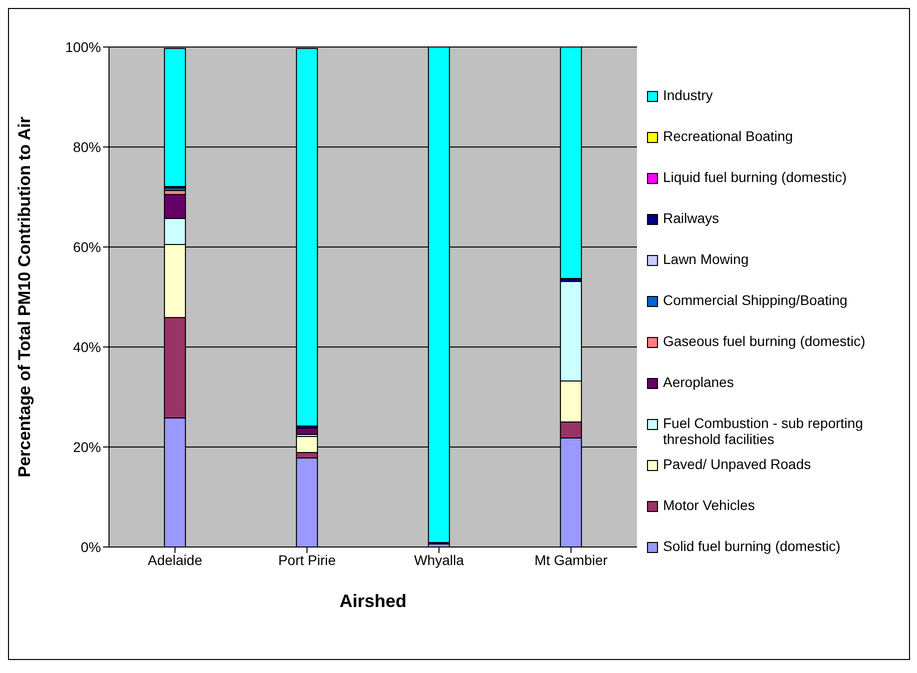 This screenshot has height=673, width=917. I want to click on x-tick-label: Port Pirie, so click(307, 560).